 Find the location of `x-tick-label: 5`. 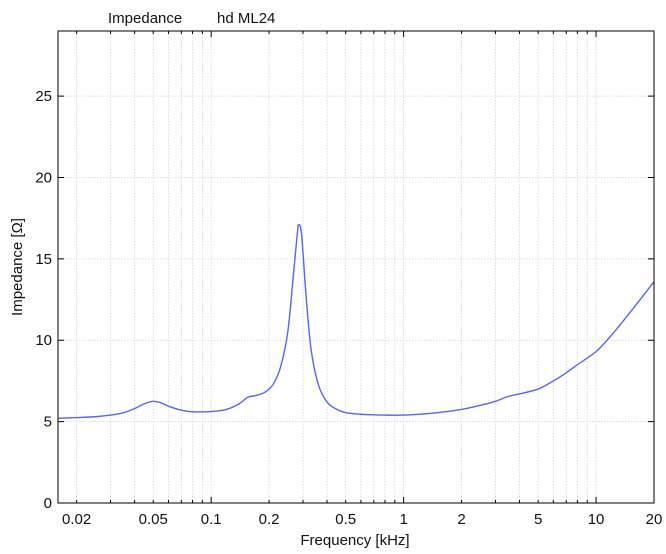

x-tick-label: 5 is located at coordinates (538, 519).